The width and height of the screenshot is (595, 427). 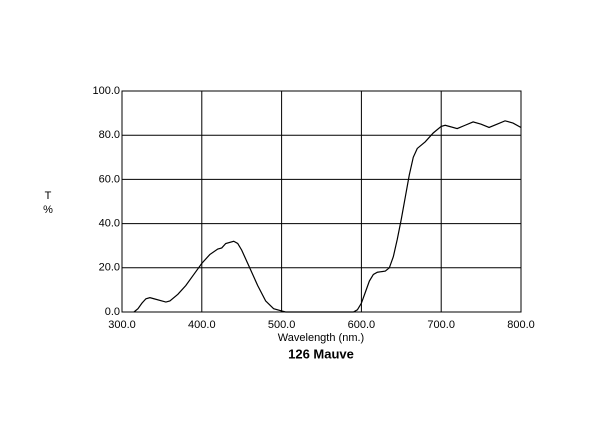 What do you see at coordinates (362, 325) in the screenshot?
I see `x-tick-label: 600.0` at bounding box center [362, 325].